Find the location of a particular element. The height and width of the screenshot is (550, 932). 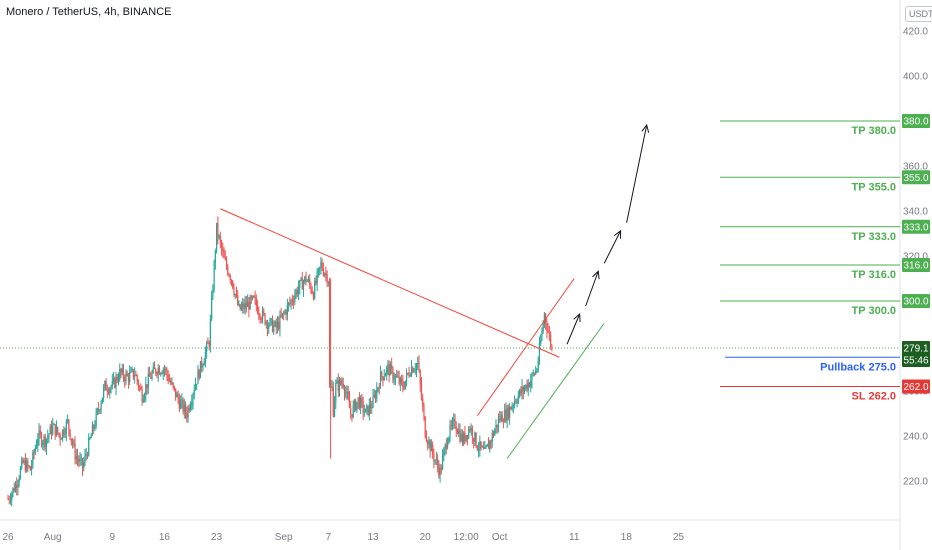

symbol-title: Monero / TetherUS, 4h, BINANCE is located at coordinates (89, 12).